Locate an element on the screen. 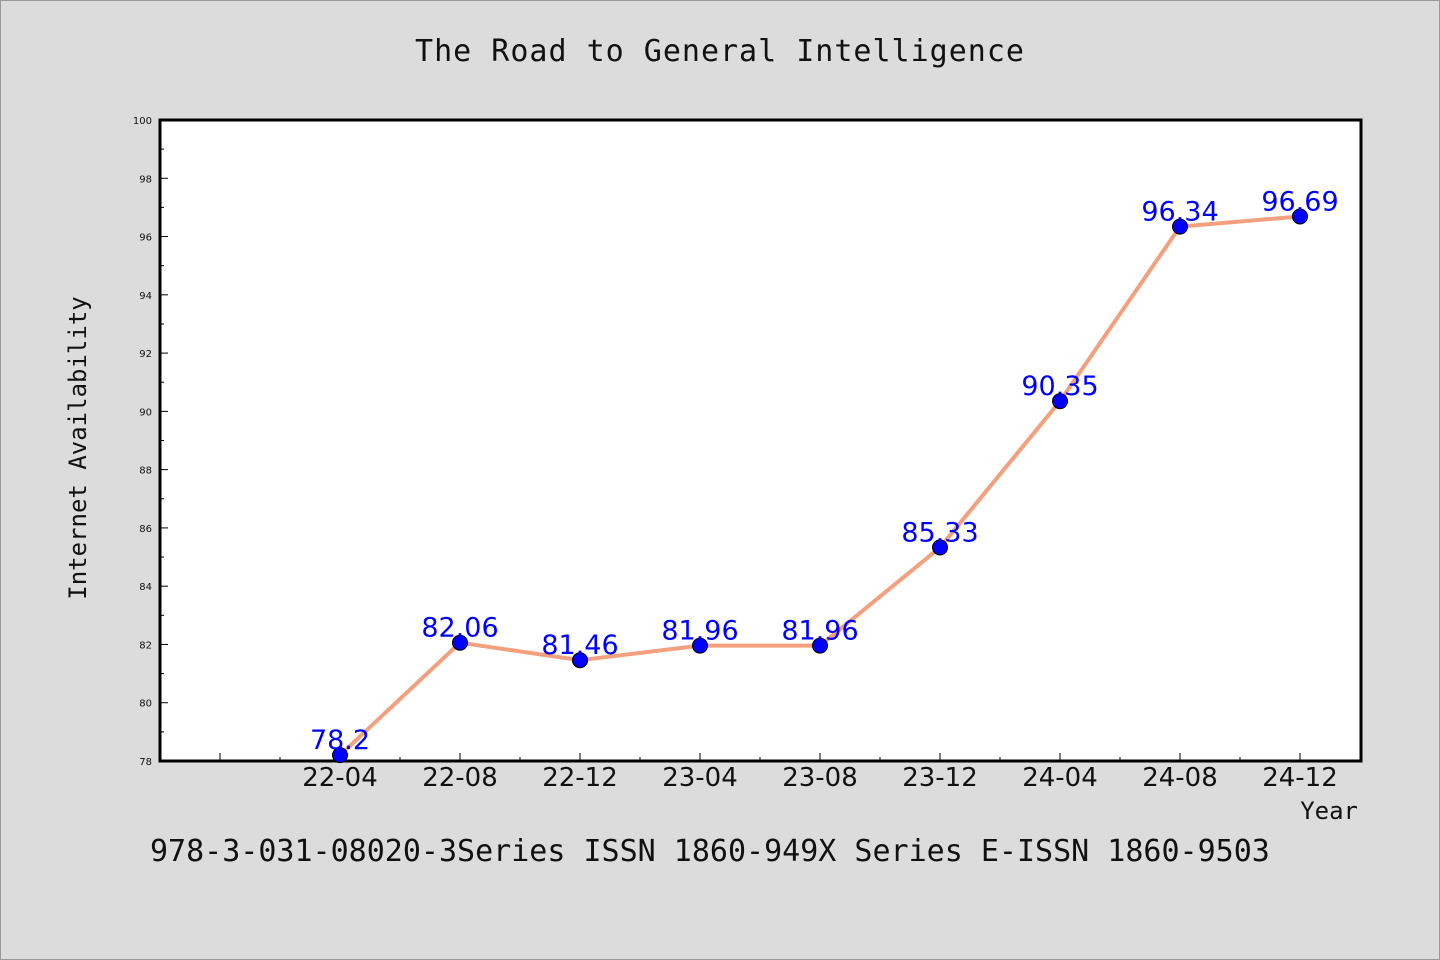 The width and height of the screenshot is (1440, 960). data-label: 96.34 is located at coordinates (1179, 212).